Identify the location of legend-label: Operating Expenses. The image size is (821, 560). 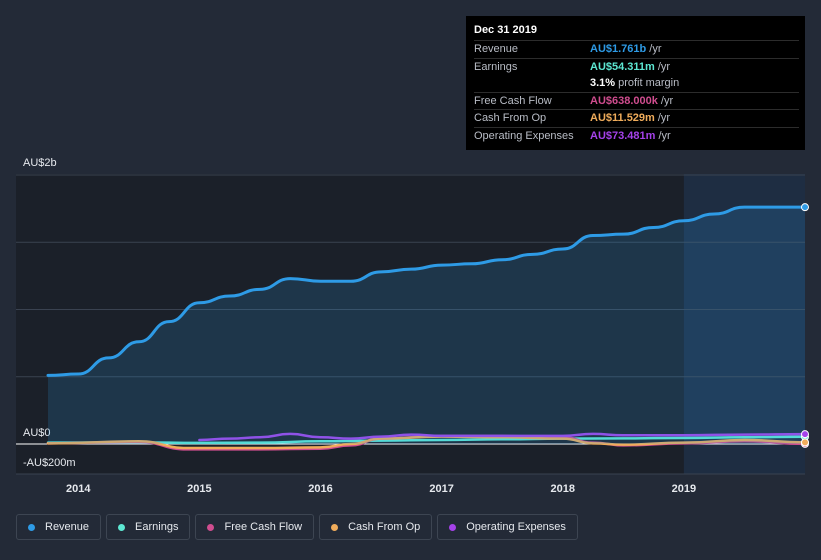
(516, 527).